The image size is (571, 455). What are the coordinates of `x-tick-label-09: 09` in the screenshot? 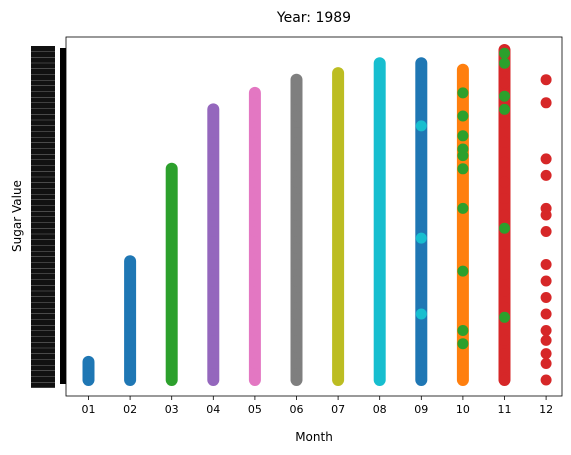 It's located at (421, 409).